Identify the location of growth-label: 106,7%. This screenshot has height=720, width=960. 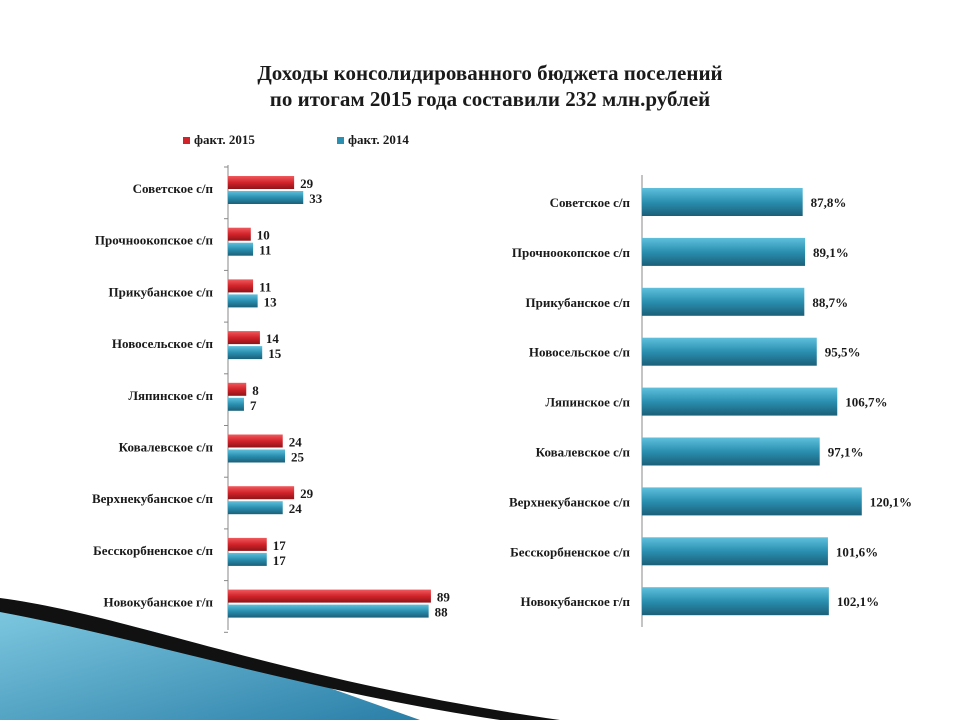
(866, 402).